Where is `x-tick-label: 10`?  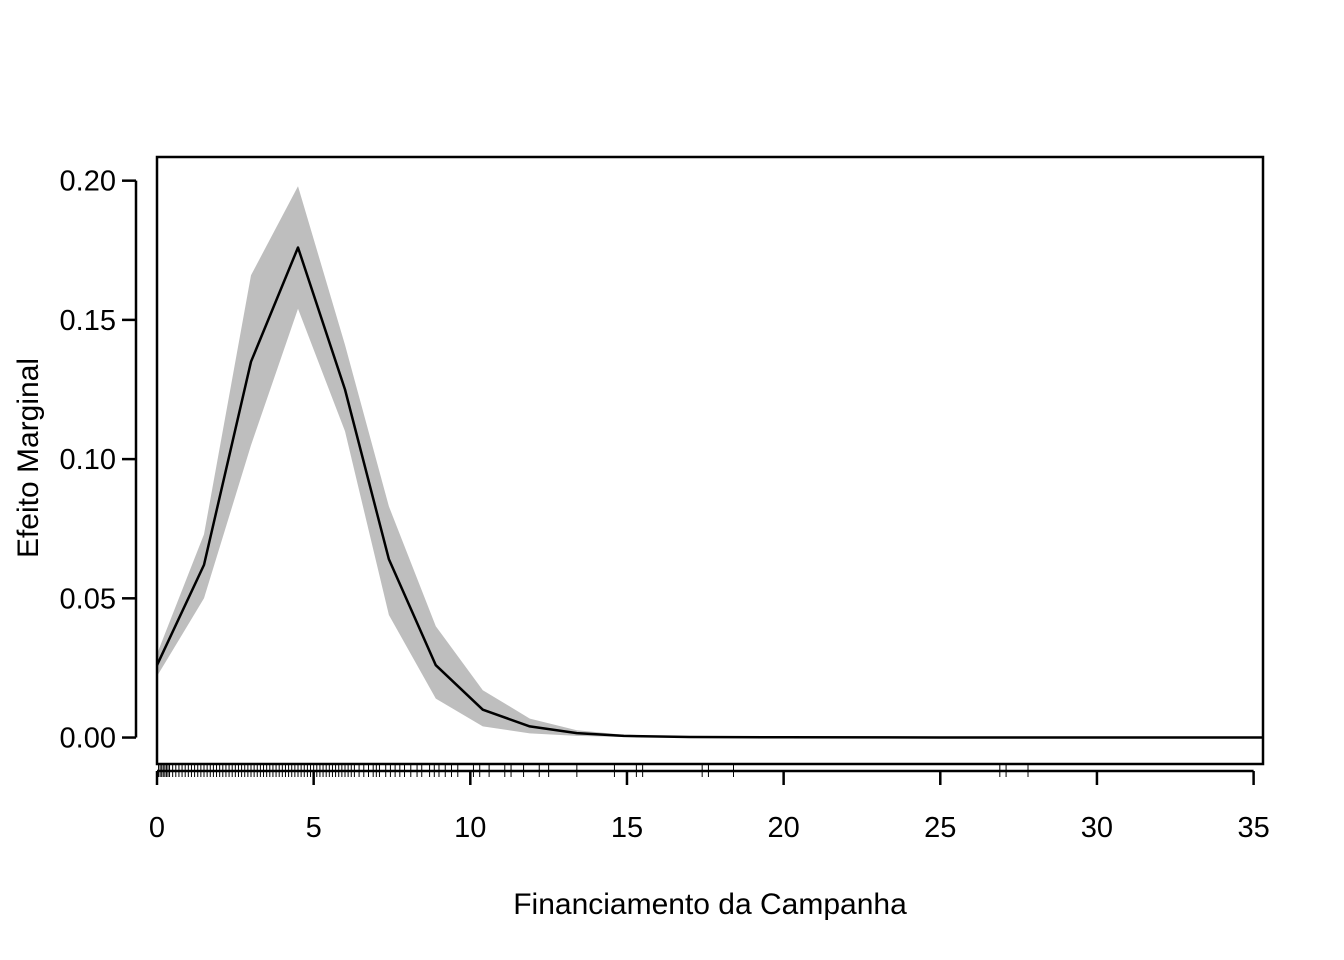
x-tick-label: 10 is located at coordinates (470, 828).